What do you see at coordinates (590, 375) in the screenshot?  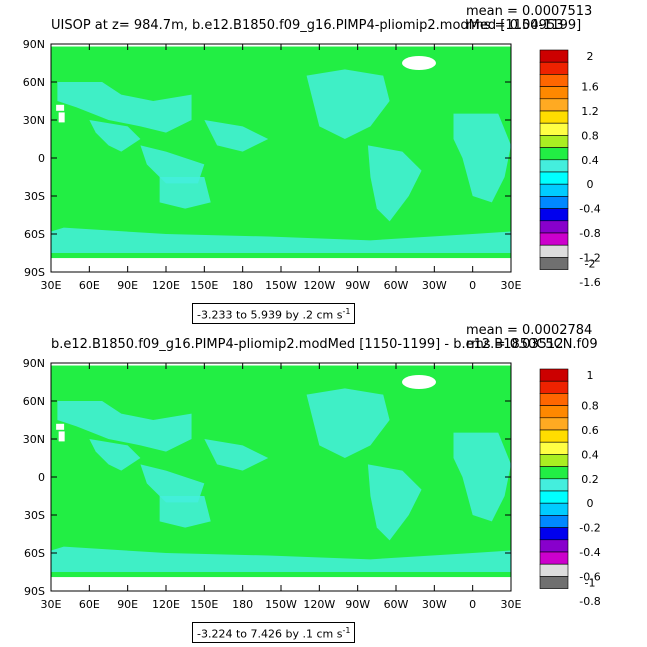 I see `colorbar-label: 1` at bounding box center [590, 375].